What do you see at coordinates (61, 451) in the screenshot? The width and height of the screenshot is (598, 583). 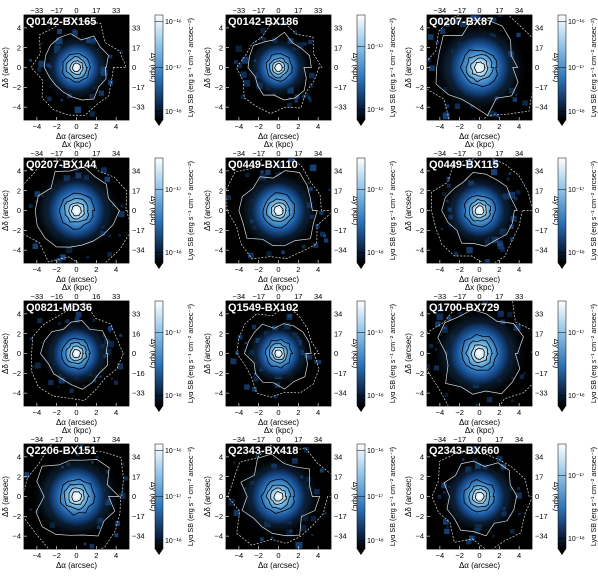 I see `panel-title: Q2206-BX151` at bounding box center [61, 451].